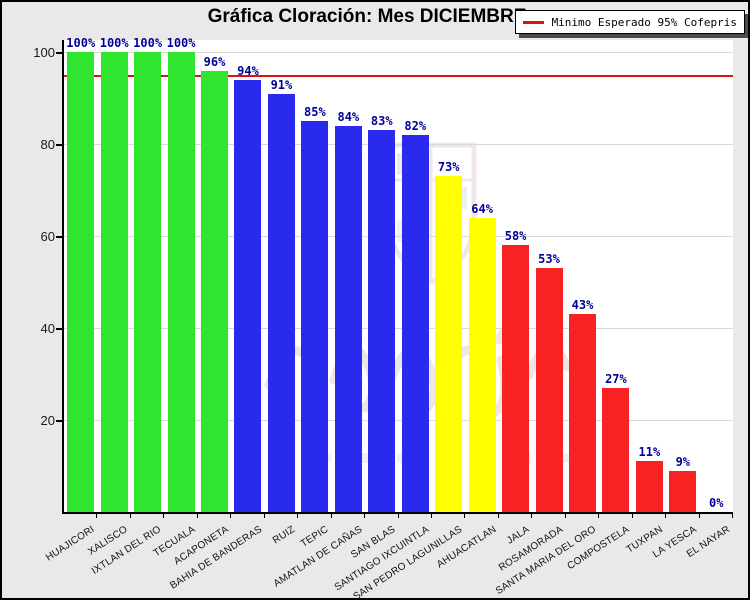 Image resolution: width=750 pixels, height=600 pixels. I want to click on bar-value-label: 58%, so click(515, 236).